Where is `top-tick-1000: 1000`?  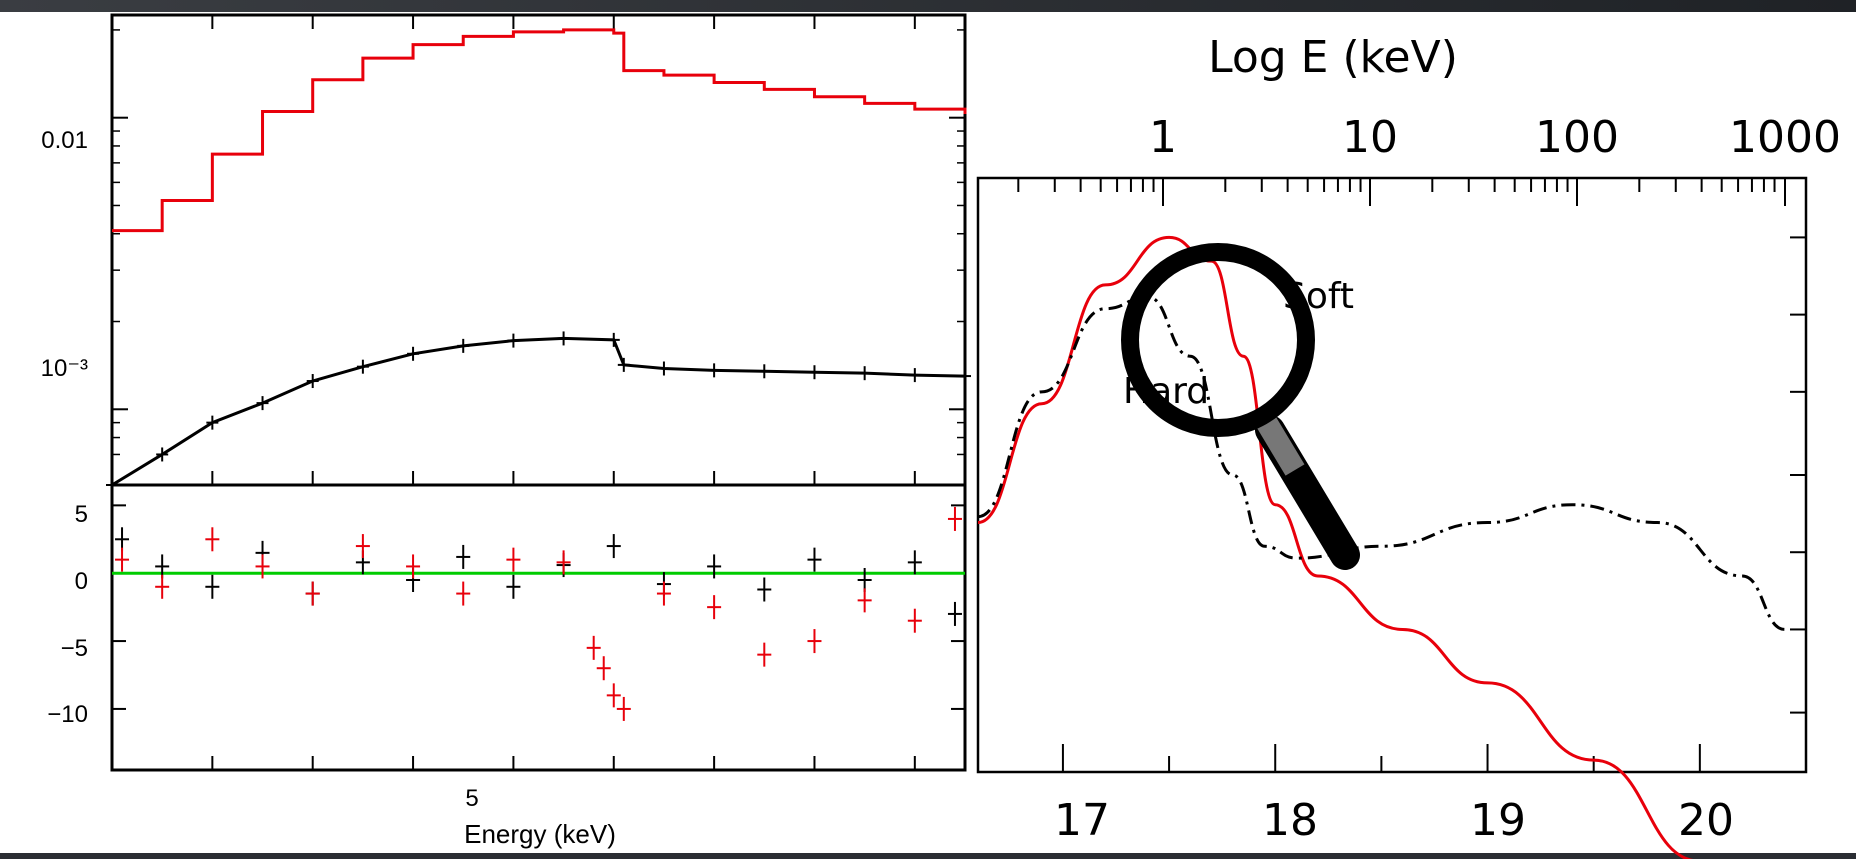 top-tick-1000: 1000 is located at coordinates (1785, 137).